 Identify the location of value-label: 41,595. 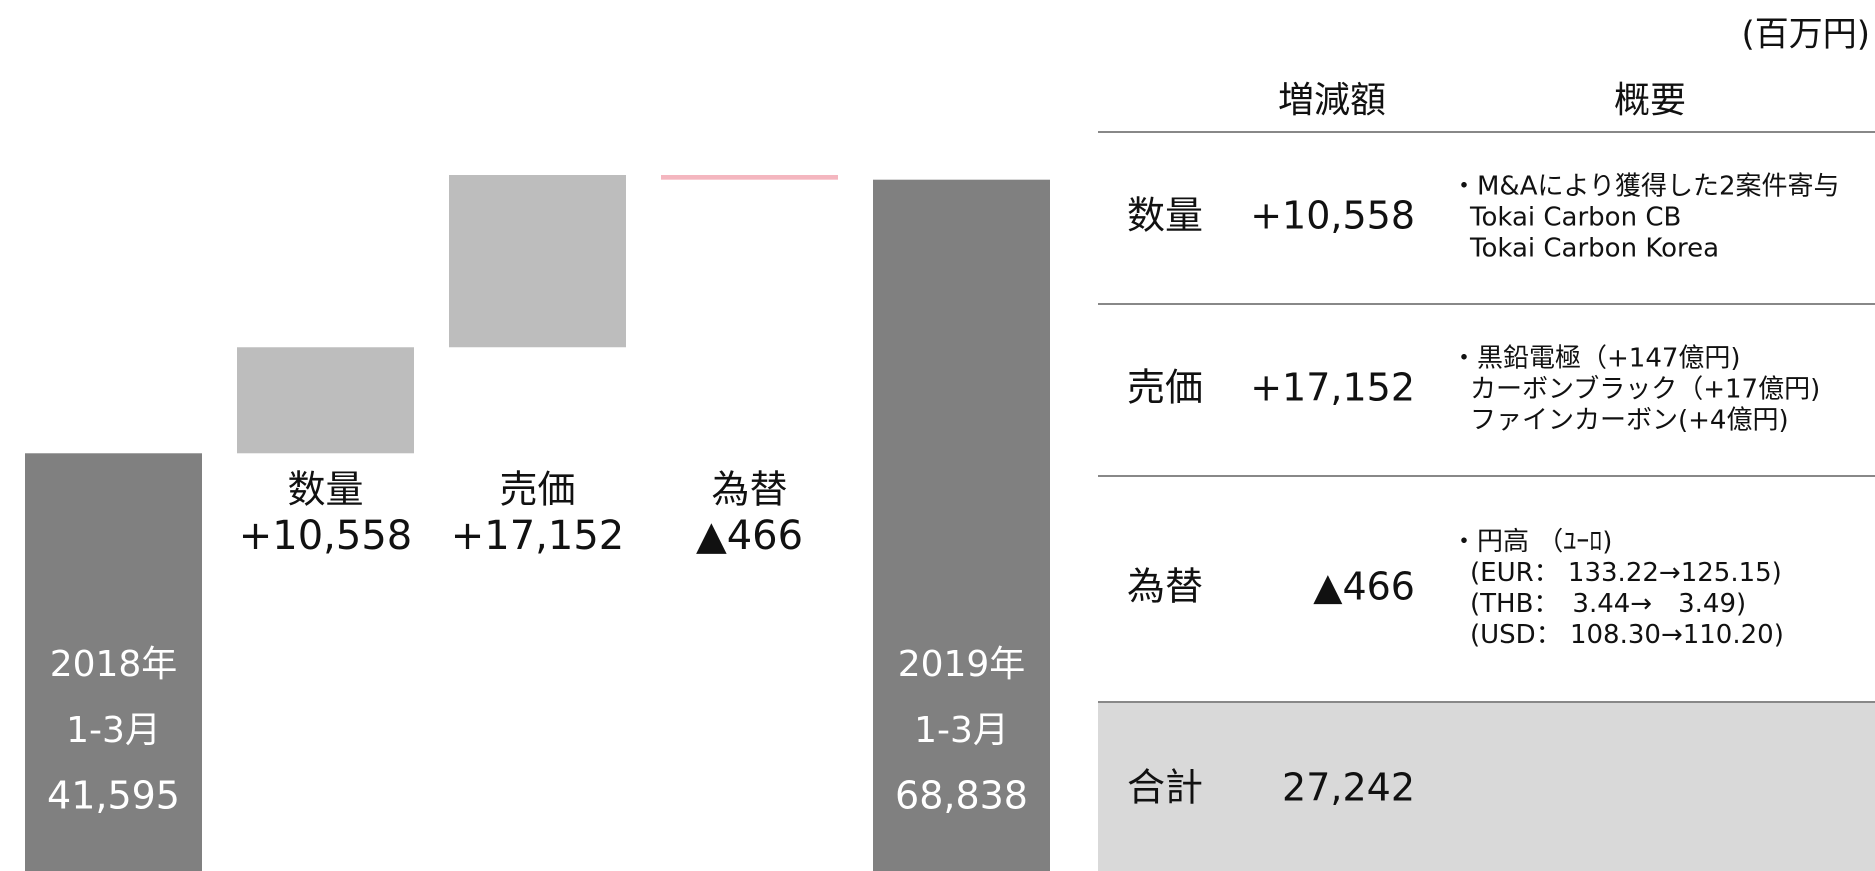
(113, 796).